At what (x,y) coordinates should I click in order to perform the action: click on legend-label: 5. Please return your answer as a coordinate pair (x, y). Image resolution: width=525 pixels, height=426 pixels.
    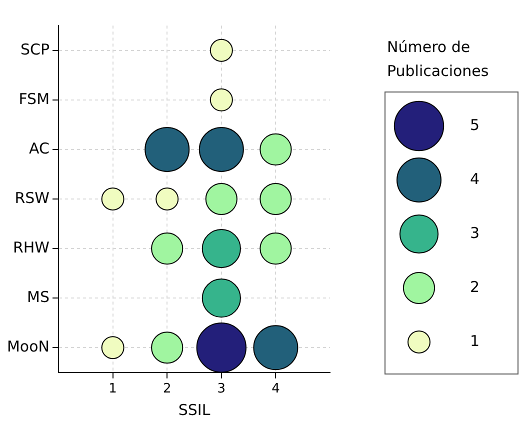
    Looking at the image, I should click on (475, 125).